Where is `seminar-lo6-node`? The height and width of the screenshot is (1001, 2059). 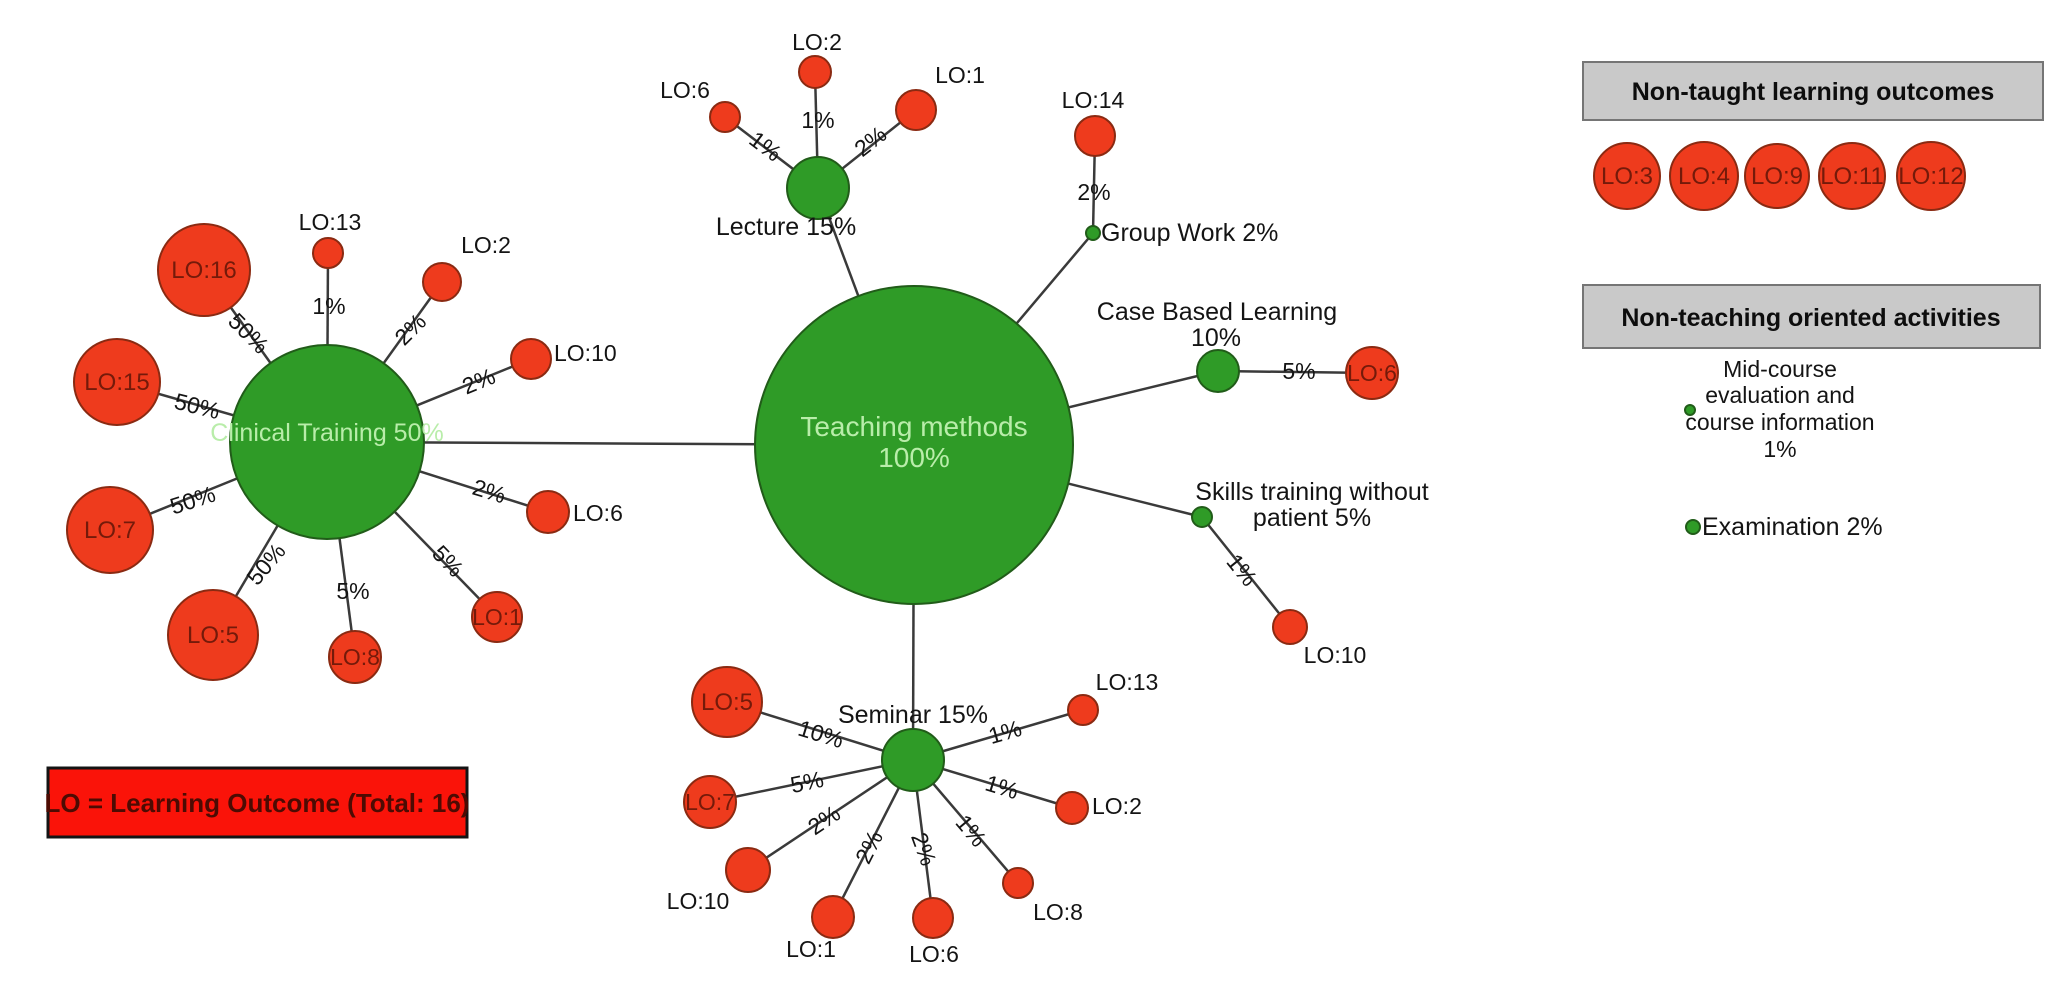 seminar-lo6-node is located at coordinates (933, 918).